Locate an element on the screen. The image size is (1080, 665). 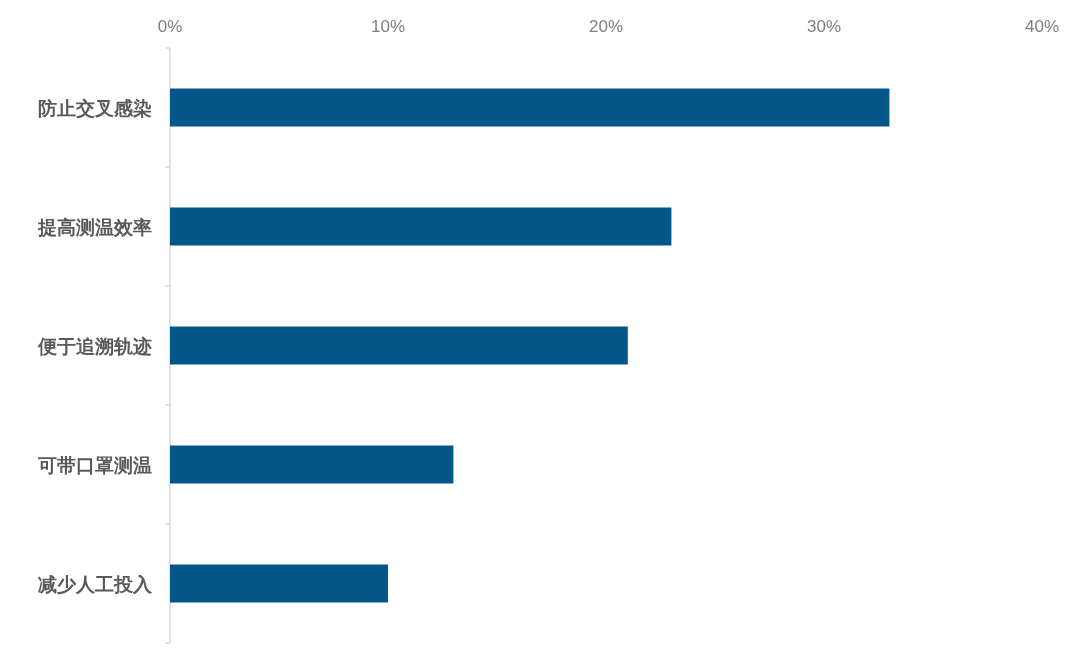
y-tick-label: 可带口罩测温 is located at coordinates (94, 465).